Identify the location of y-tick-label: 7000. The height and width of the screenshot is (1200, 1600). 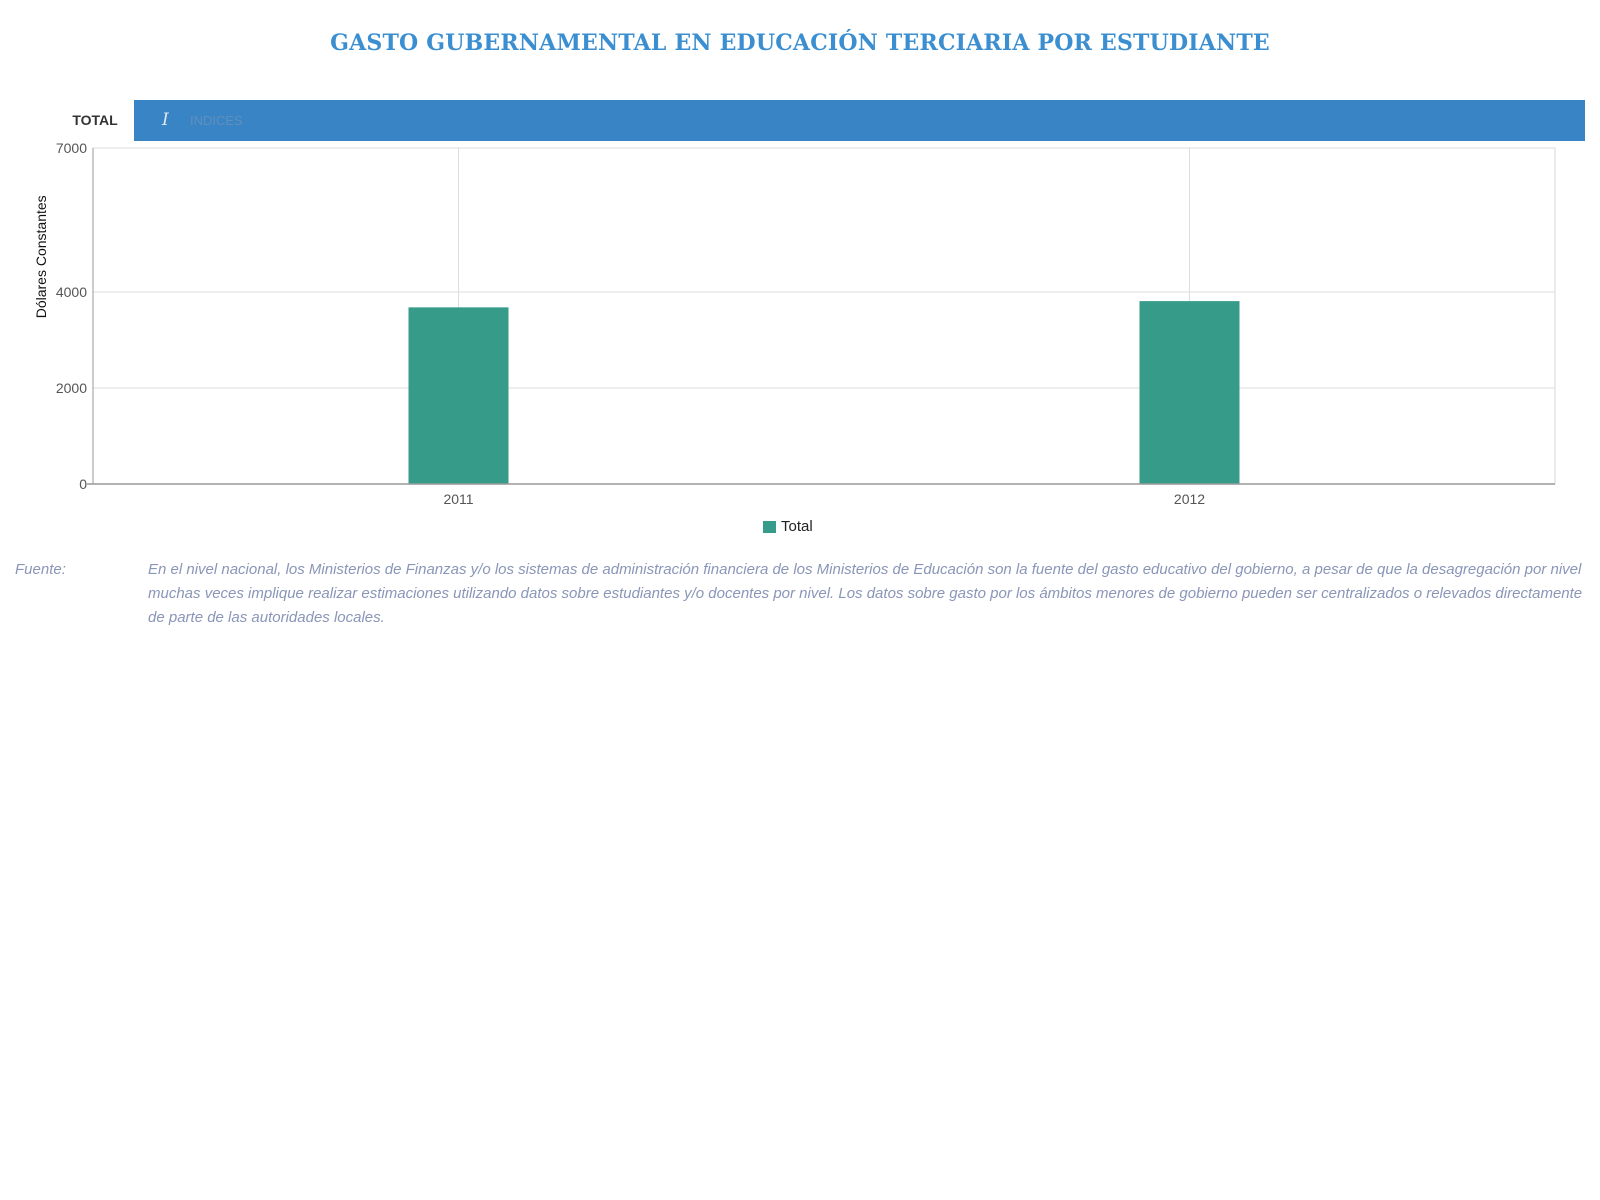
(71, 148).